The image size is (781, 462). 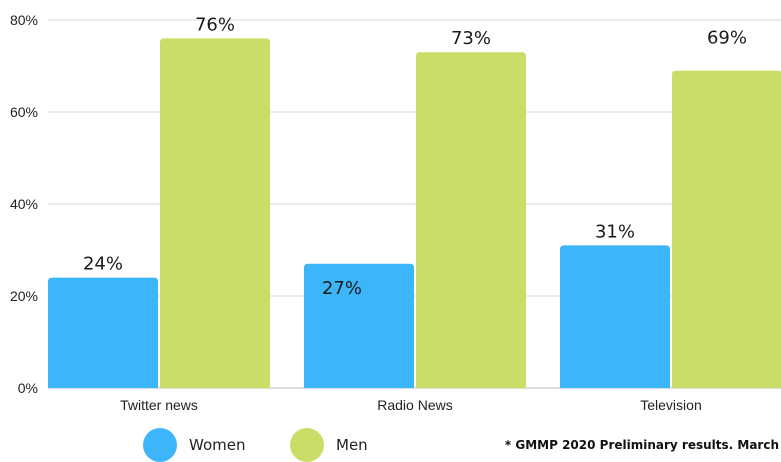 What do you see at coordinates (103, 264) in the screenshot?
I see `data-label: 24%` at bounding box center [103, 264].